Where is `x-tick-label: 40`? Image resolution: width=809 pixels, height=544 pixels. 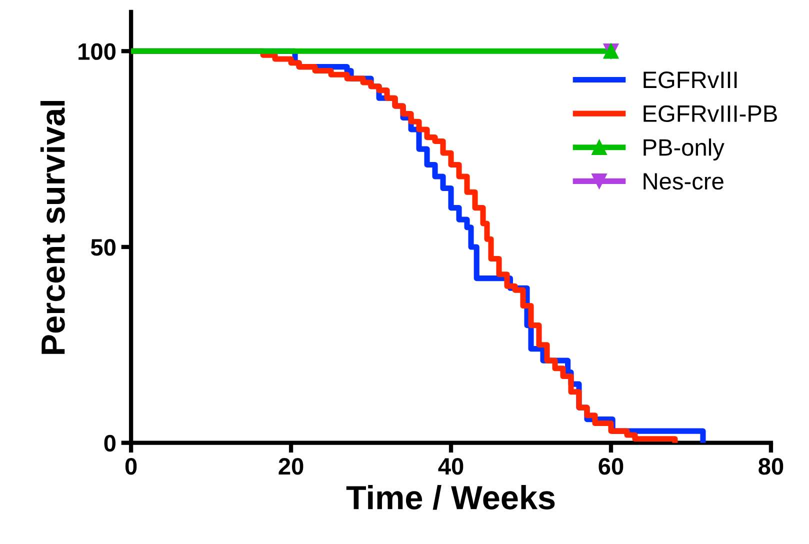 x-tick-label: 40 is located at coordinates (451, 466).